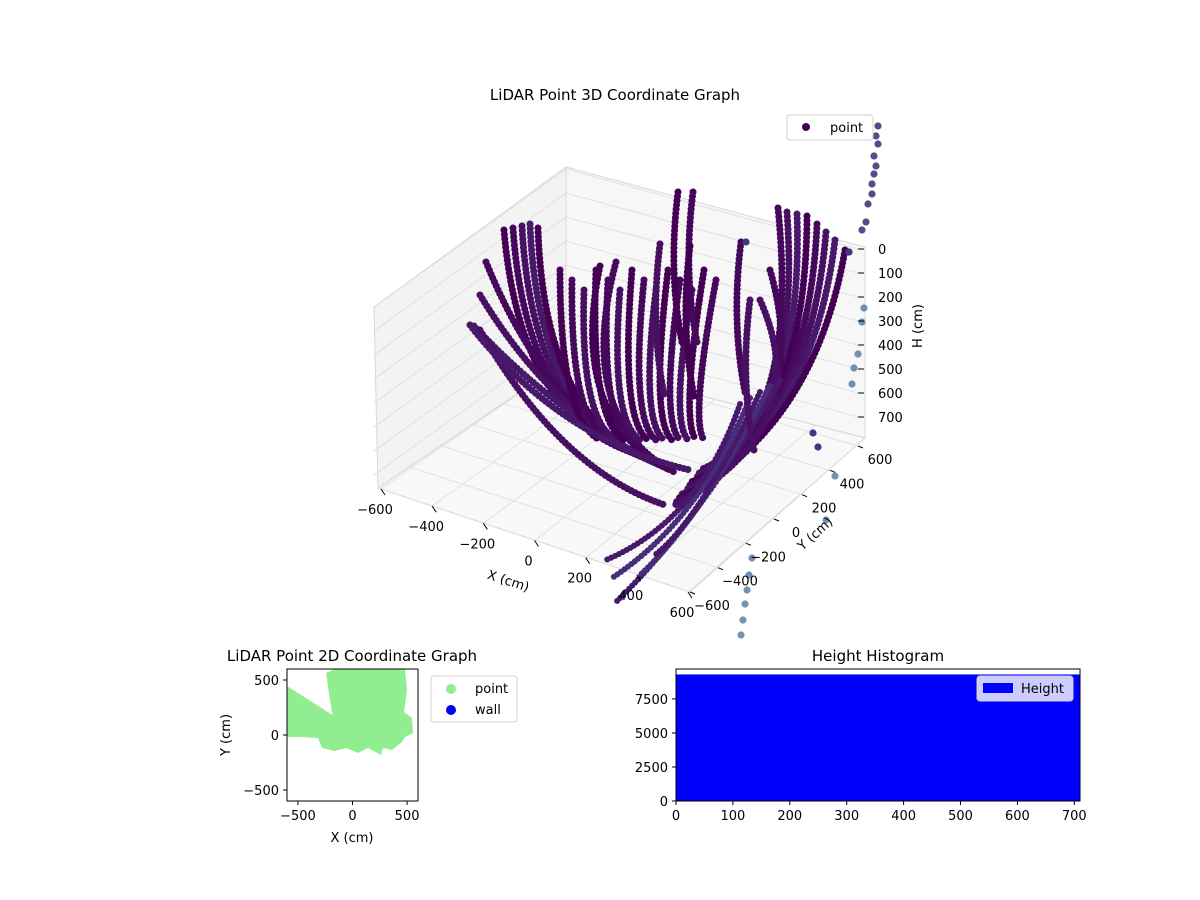  I want to click on z-grid-3d, so click(470, 238).